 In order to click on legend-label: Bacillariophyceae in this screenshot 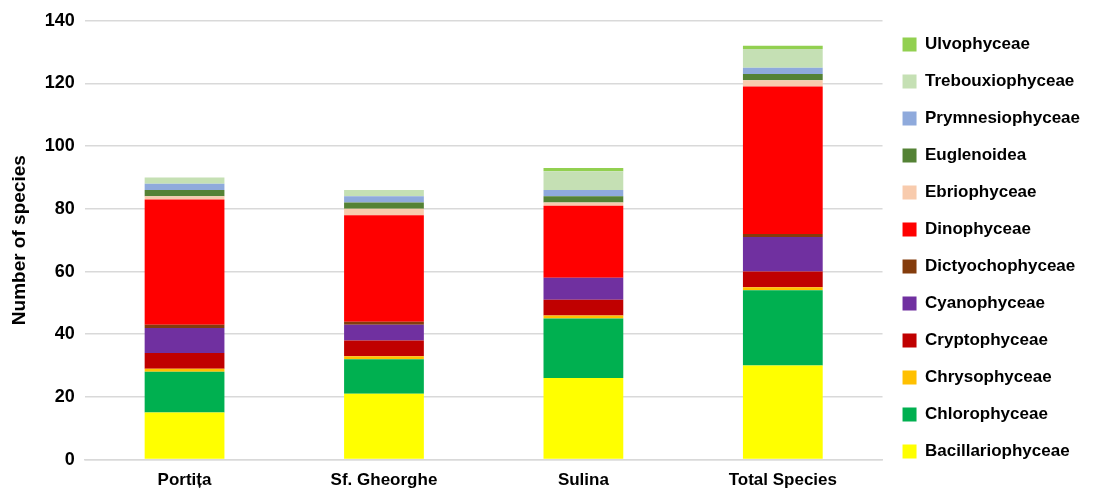, I will do `click(997, 451)`.